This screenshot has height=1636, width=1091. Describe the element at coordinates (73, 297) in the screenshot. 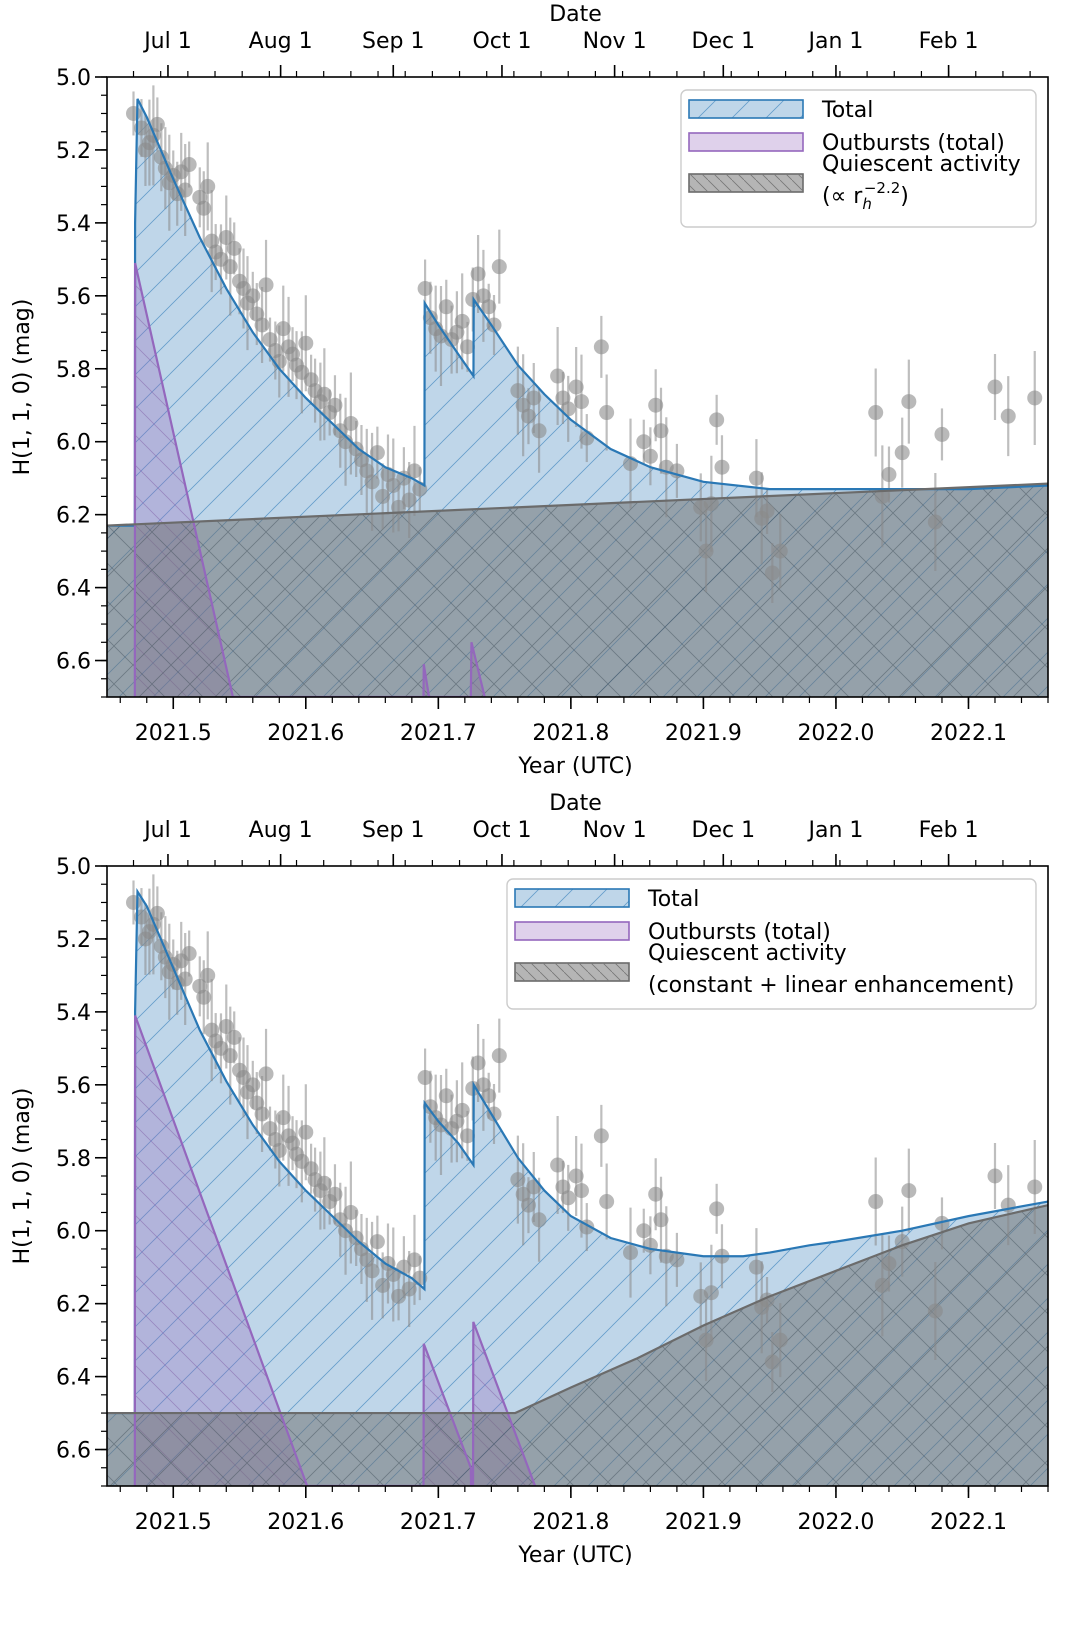

I see `y-tick-label: 5.6` at that location.